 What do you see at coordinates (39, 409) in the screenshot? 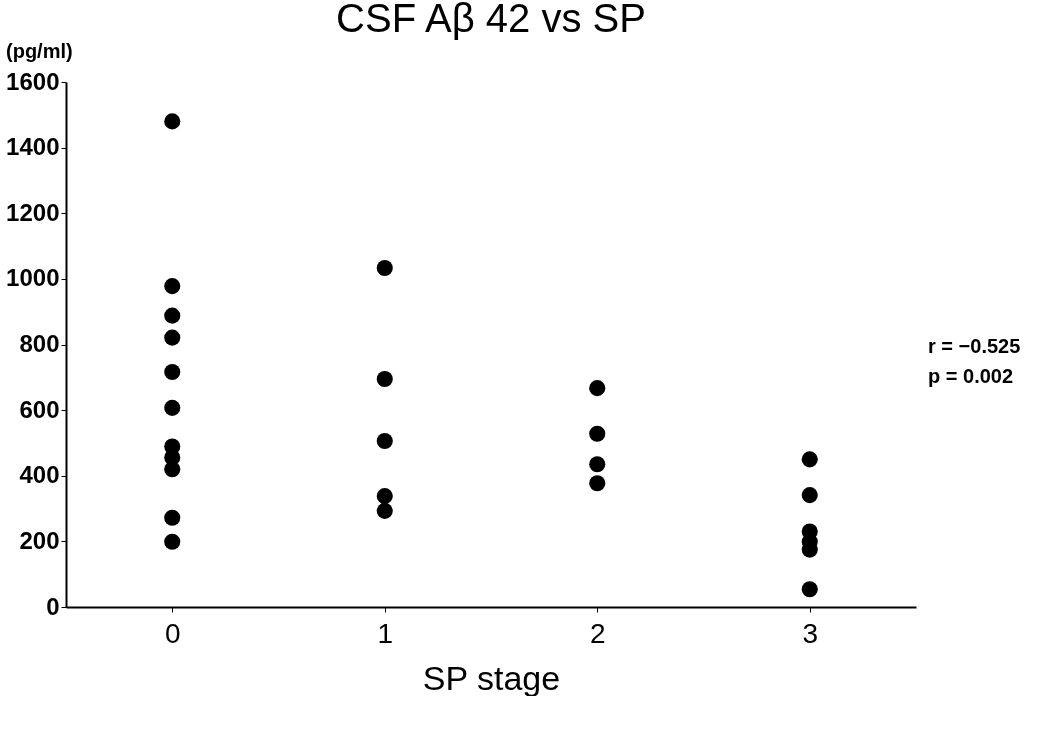
I see `y-tick-label: 600` at bounding box center [39, 409].